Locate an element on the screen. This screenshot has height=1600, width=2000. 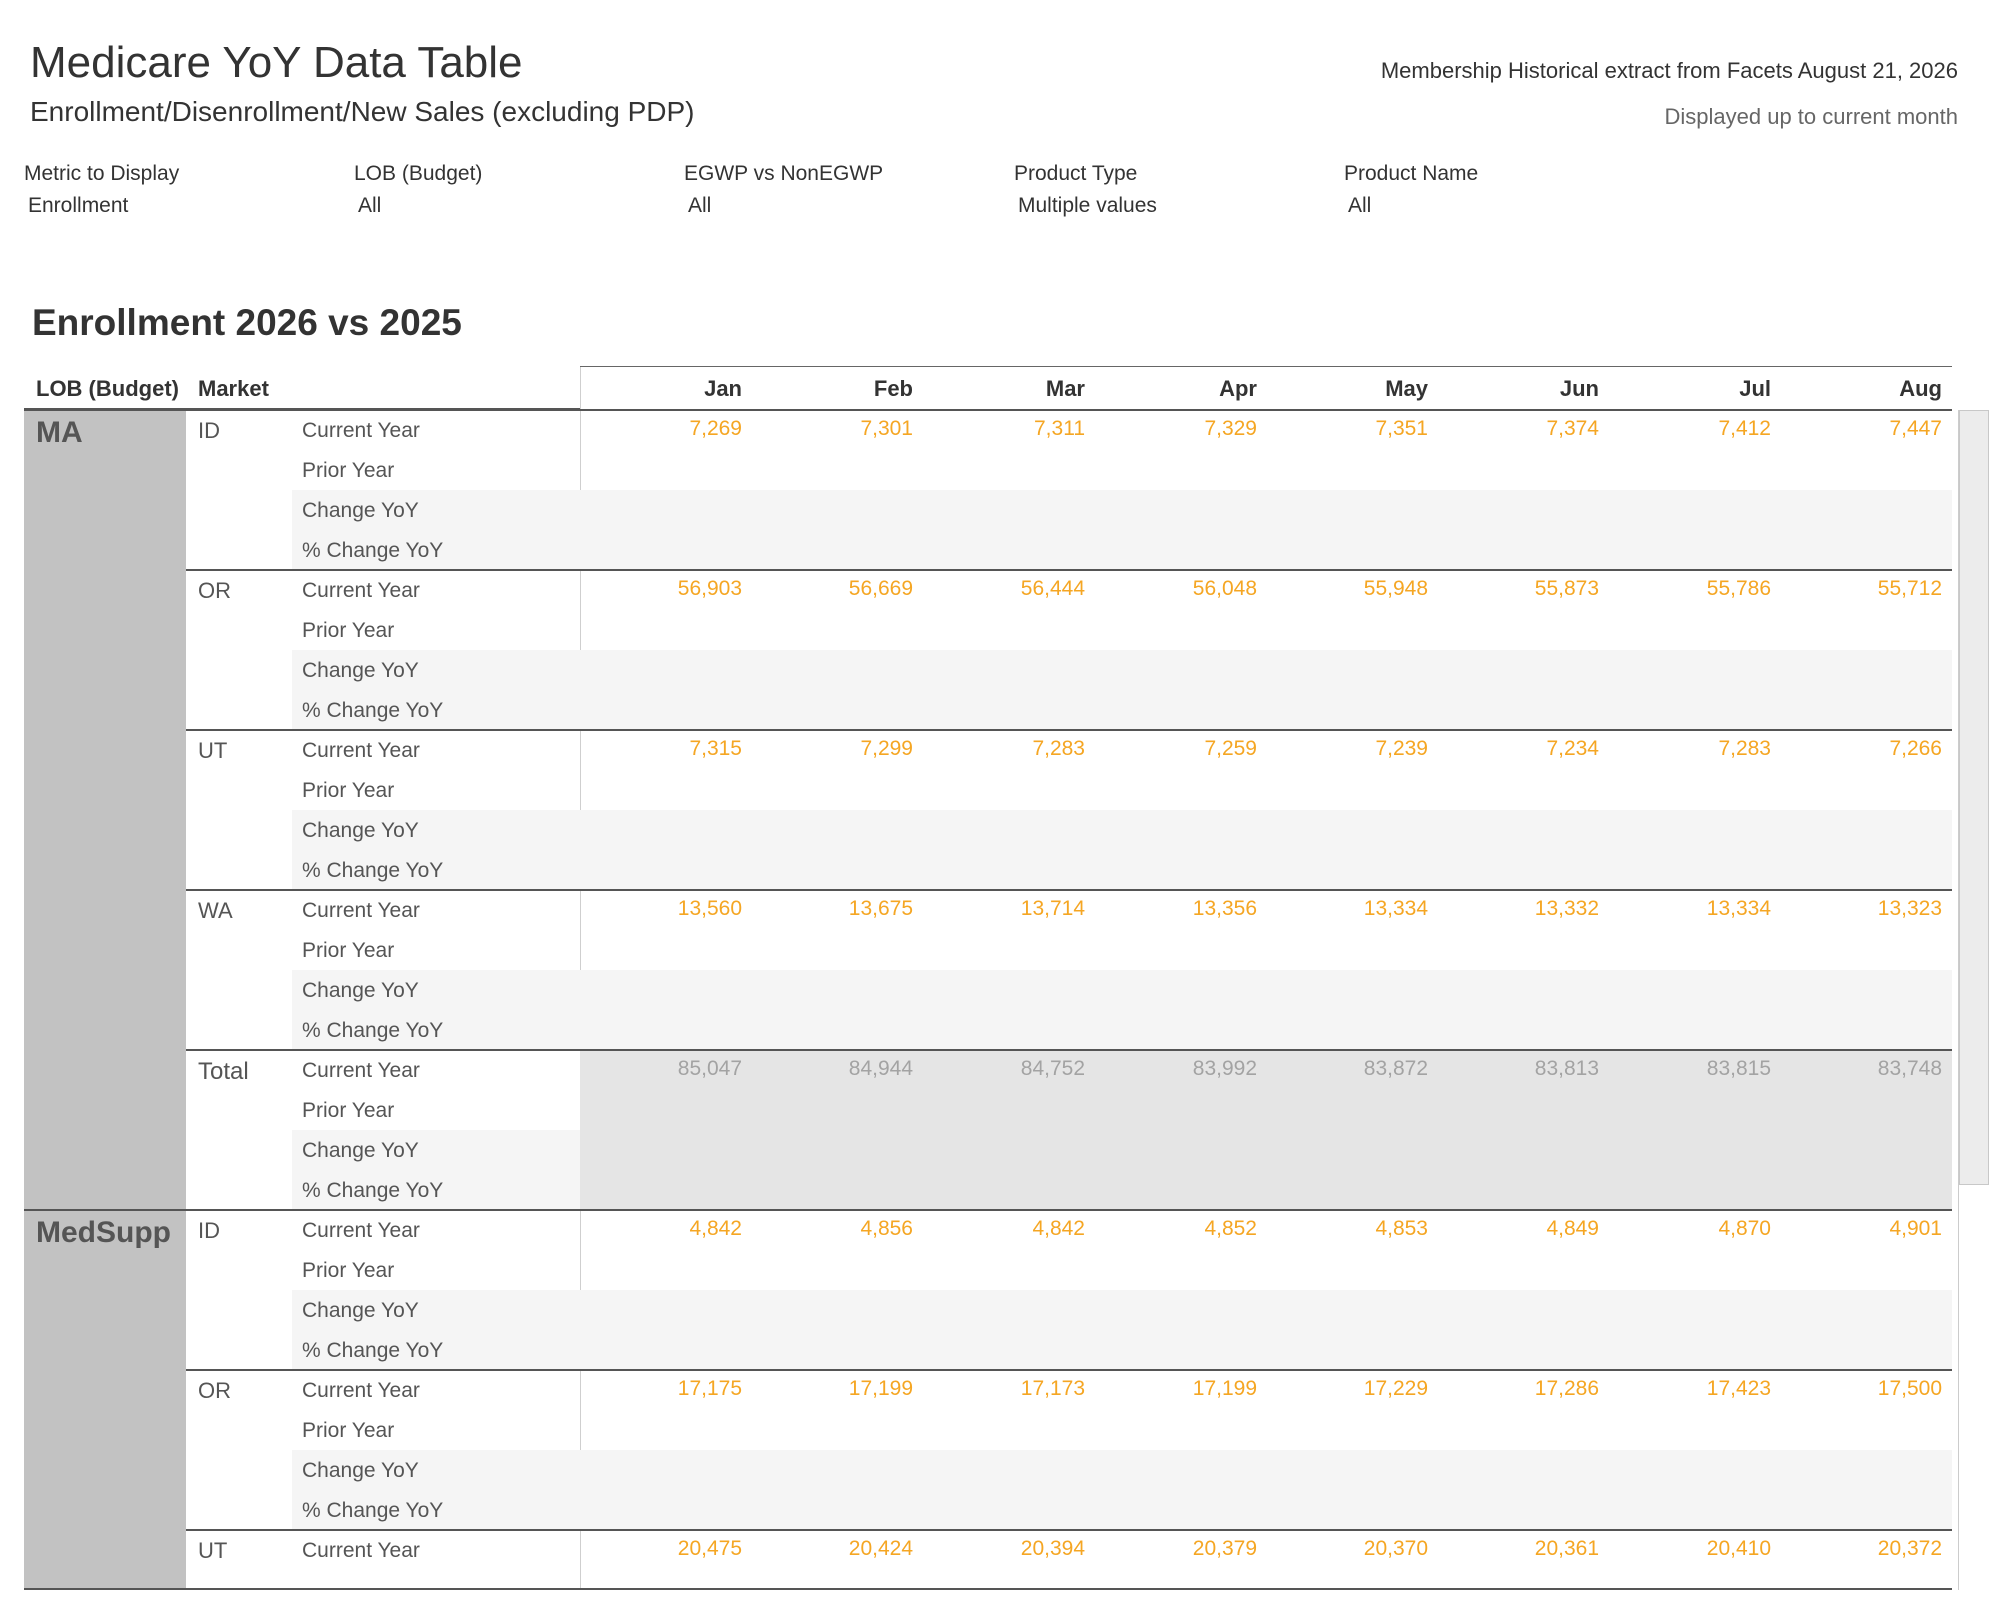
current-year-value-aug: 7,447 is located at coordinates (1915, 428).